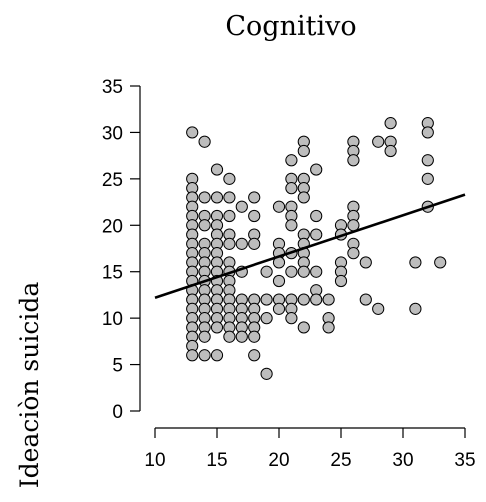 This screenshot has width=486, height=502. Describe the element at coordinates (290, 26) in the screenshot. I see `chart-title: Cognitivo` at that location.